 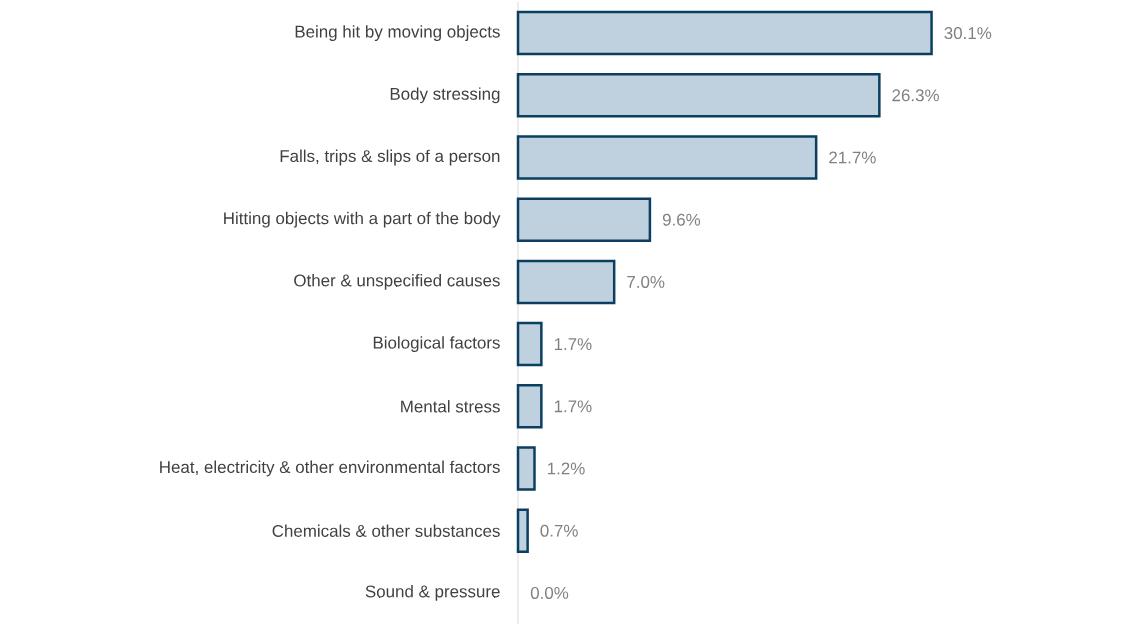 I want to click on y-tick-label: Being hit by moving objects, so click(x=397, y=33).